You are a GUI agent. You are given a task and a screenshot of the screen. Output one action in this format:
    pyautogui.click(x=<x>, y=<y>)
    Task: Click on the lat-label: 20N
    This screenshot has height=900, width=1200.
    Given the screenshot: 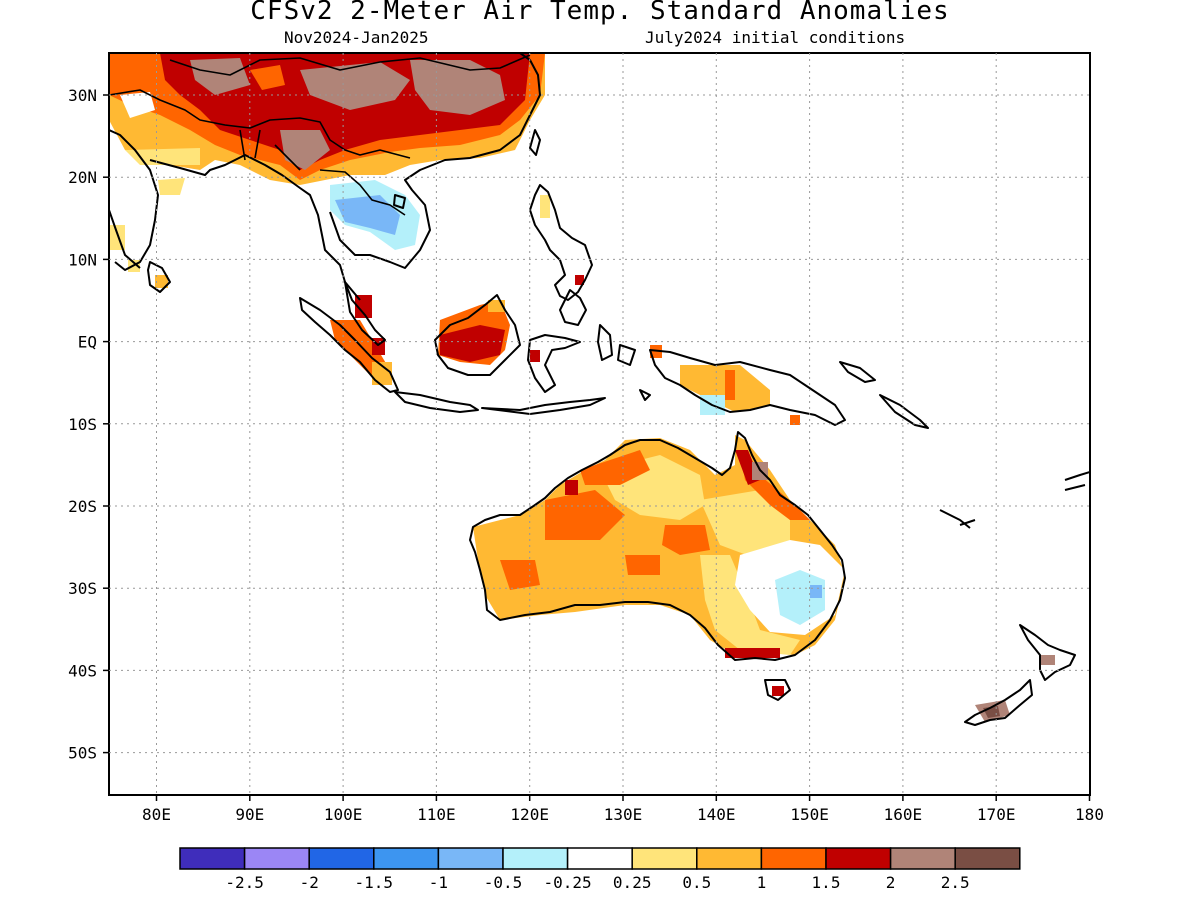 What is the action you would take?
    pyautogui.click(x=82, y=177)
    